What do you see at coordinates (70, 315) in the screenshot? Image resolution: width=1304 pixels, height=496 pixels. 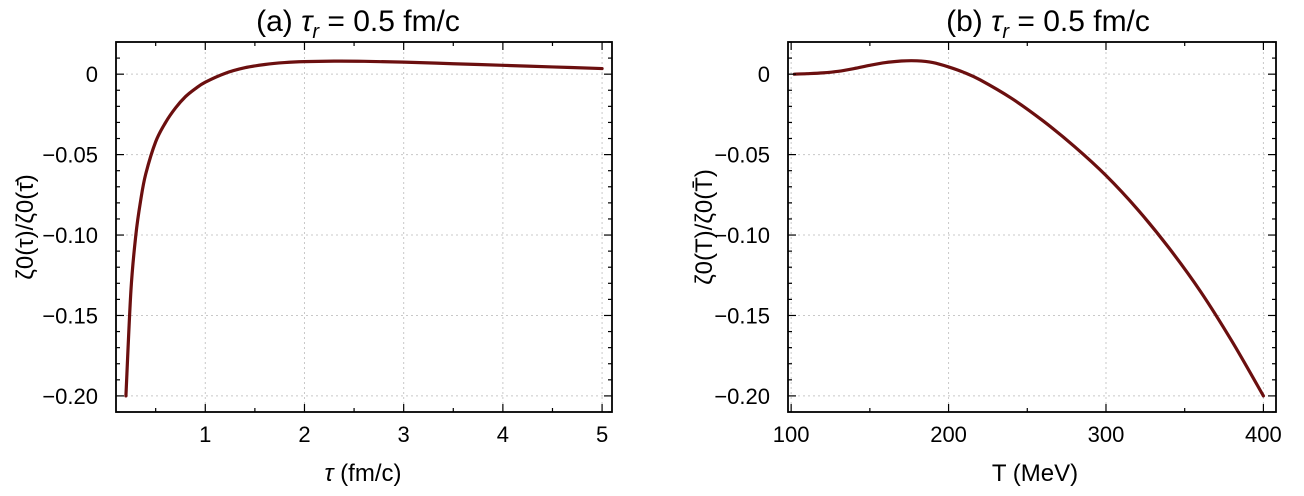 I see `panel-a-y-tick-label: −0.15` at bounding box center [70, 315].